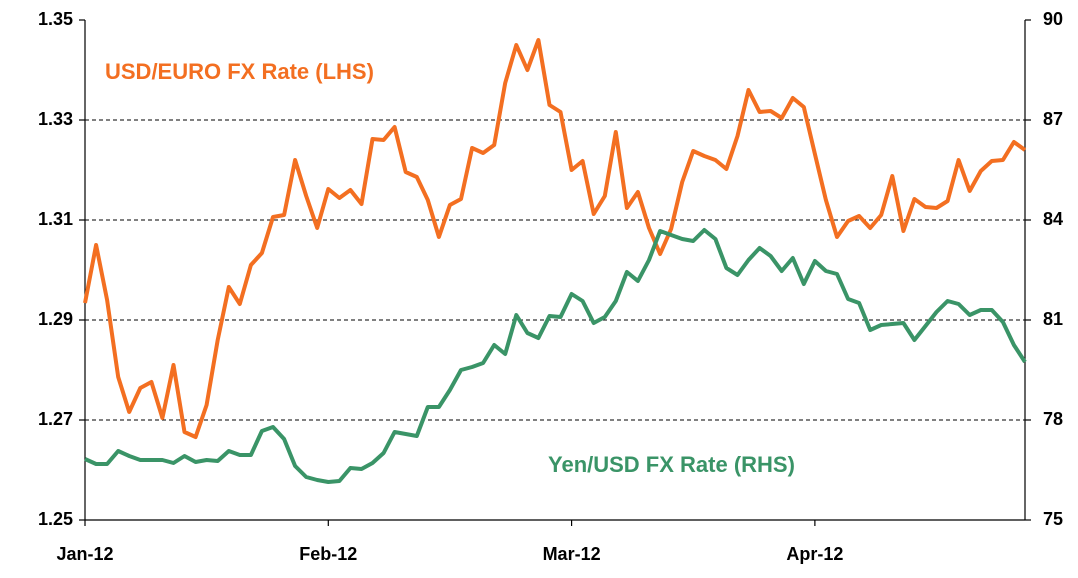 This screenshot has width=1078, height=578. I want to click on x-tick-label: Apr-12, so click(814, 554).